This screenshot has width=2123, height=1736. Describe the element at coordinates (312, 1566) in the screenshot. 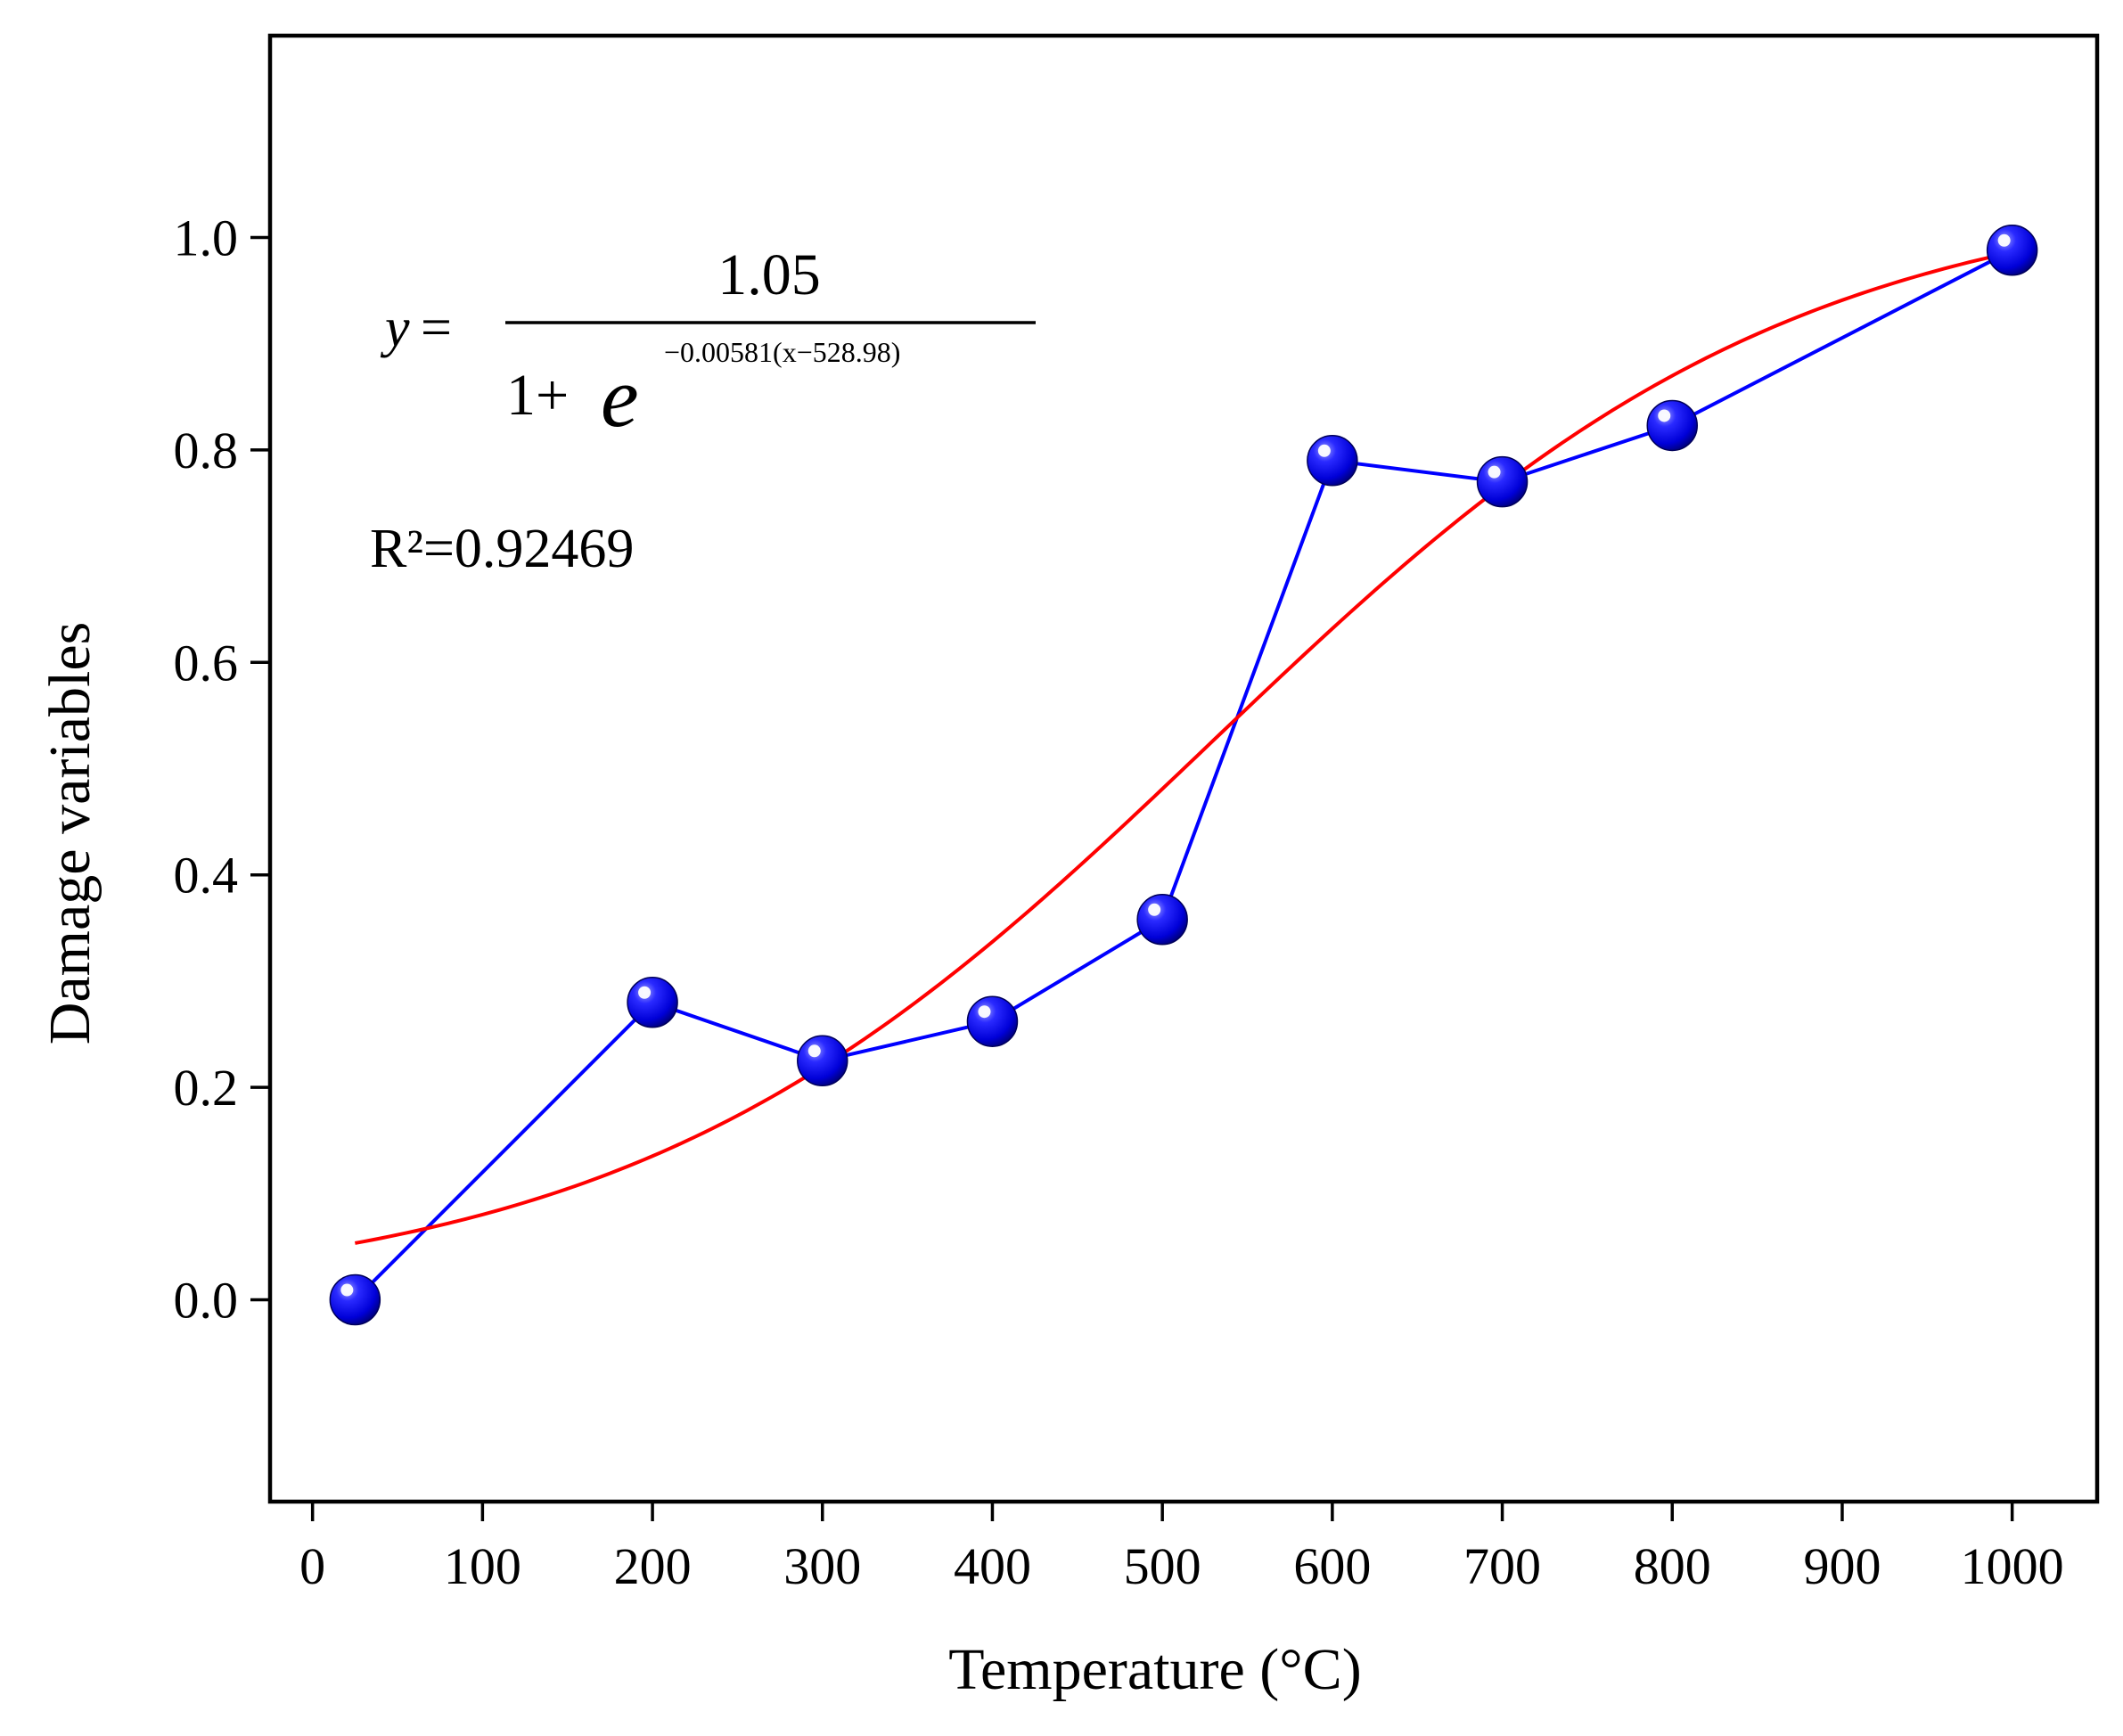

I see `x-tick-label: 0` at that location.